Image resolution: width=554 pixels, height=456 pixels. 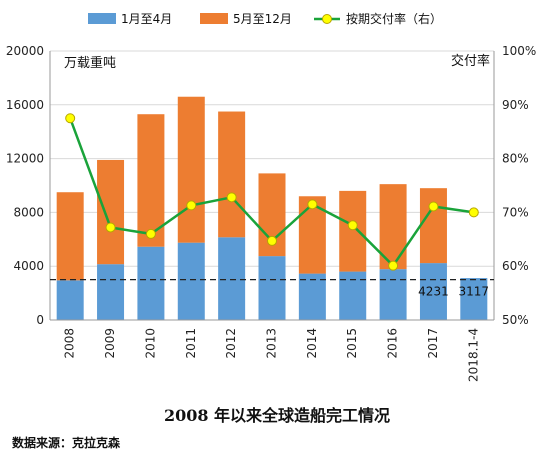 I want to click on data-label: 4231, so click(x=433, y=292).